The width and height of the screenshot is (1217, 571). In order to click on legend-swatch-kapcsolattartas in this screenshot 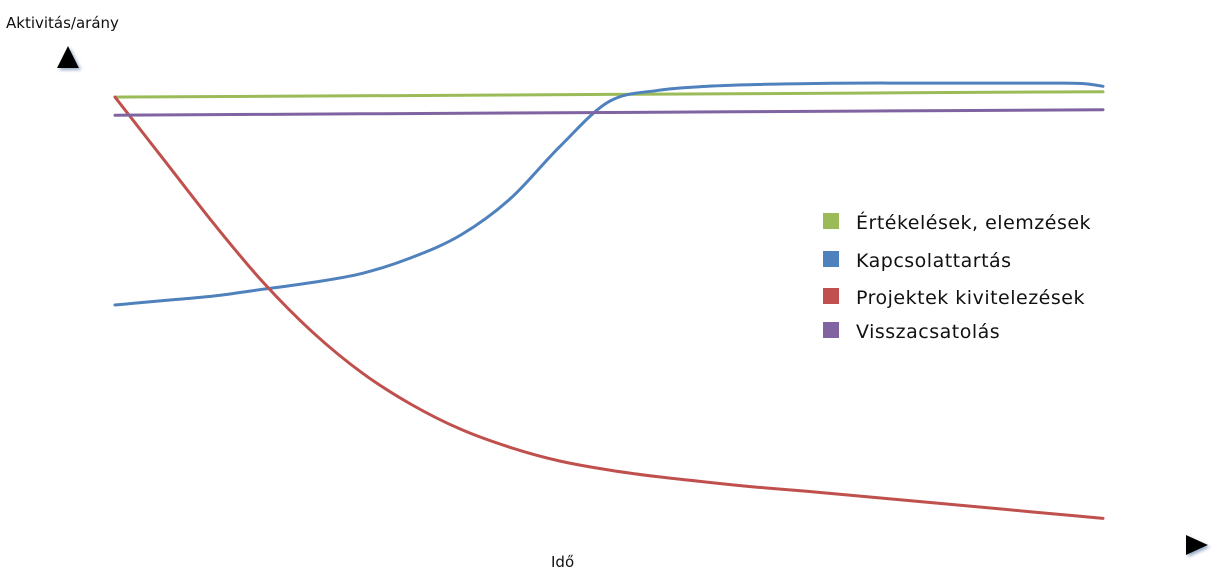, I will do `click(831, 259)`.